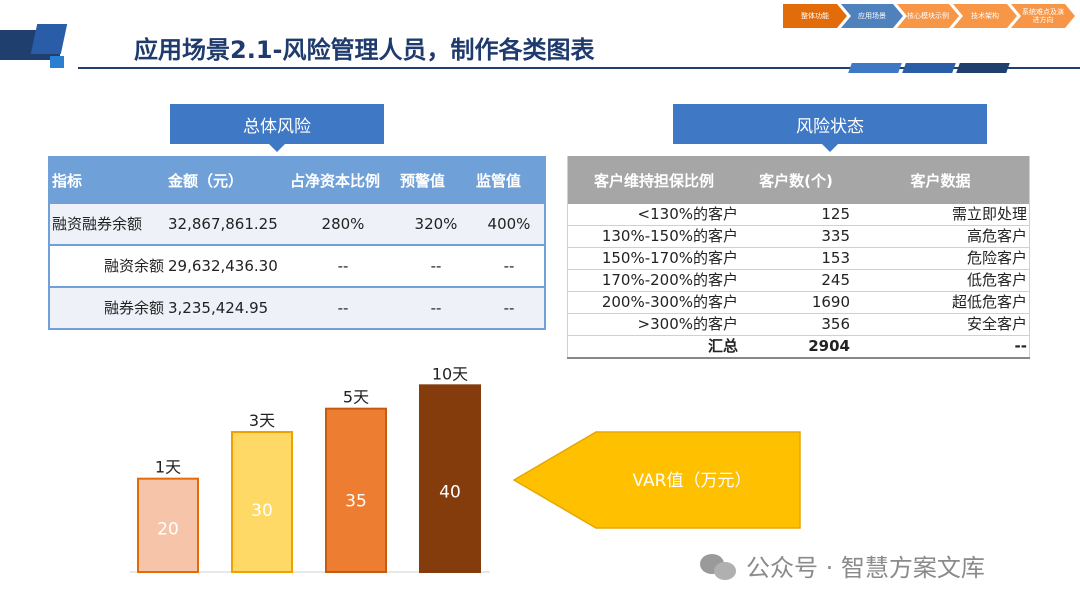 The height and width of the screenshot is (608, 1080). Describe the element at coordinates (941, 258) in the screenshot. I see `cell-client-data: 危险客户` at that location.